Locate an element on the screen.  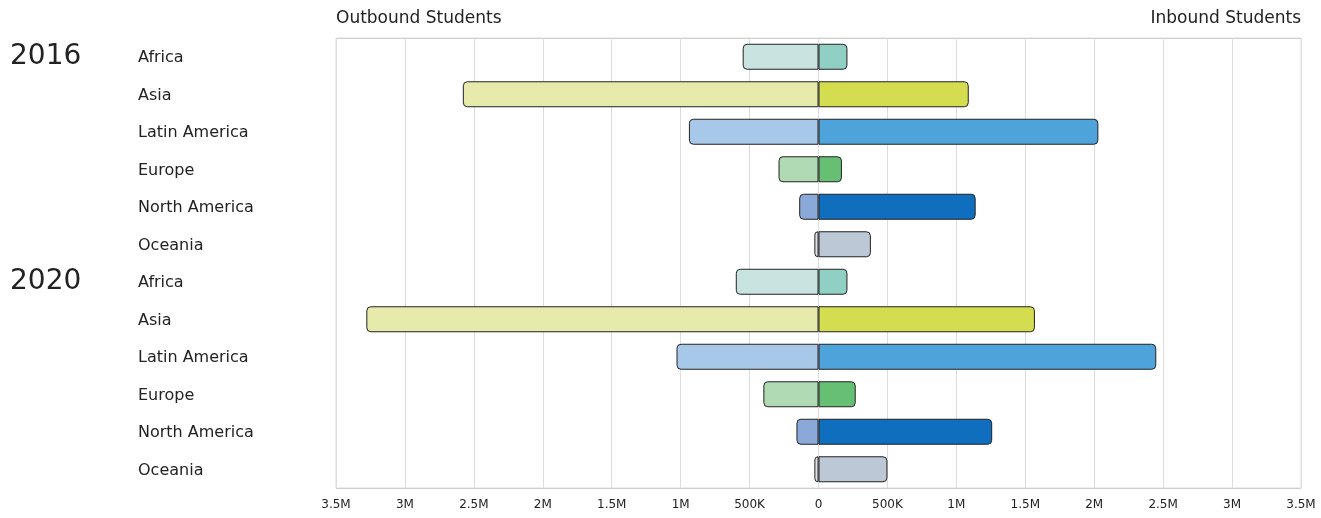
text: Inbound Students is located at coordinates (1226, 16).